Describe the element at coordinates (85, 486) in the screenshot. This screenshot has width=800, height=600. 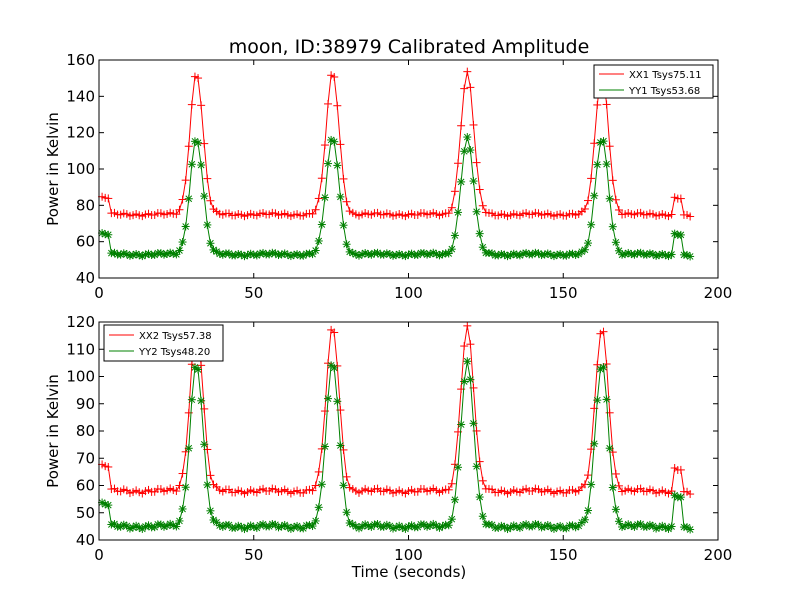
I see `y-tick-label: 60` at that location.